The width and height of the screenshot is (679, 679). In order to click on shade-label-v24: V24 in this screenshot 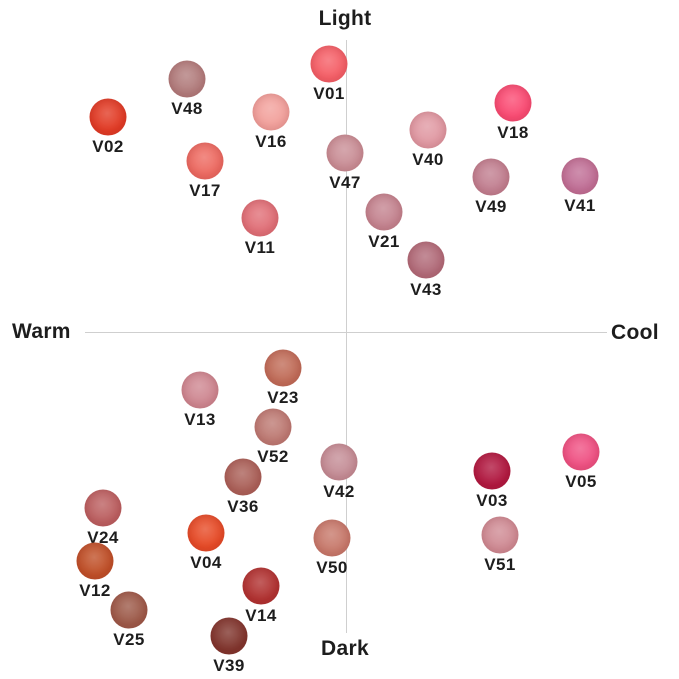, I will do `click(103, 537)`.